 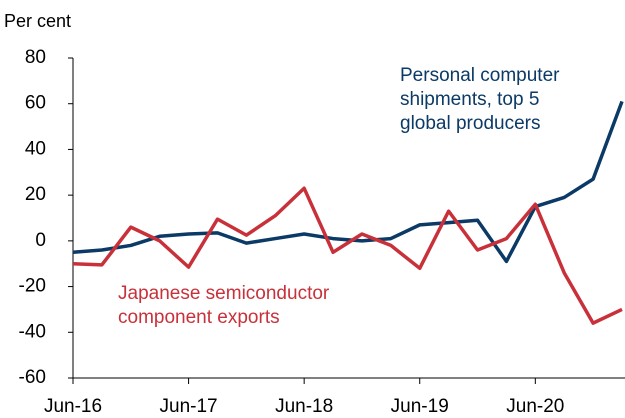 What do you see at coordinates (35, 148) in the screenshot?
I see `y-tick-label: 40` at bounding box center [35, 148].